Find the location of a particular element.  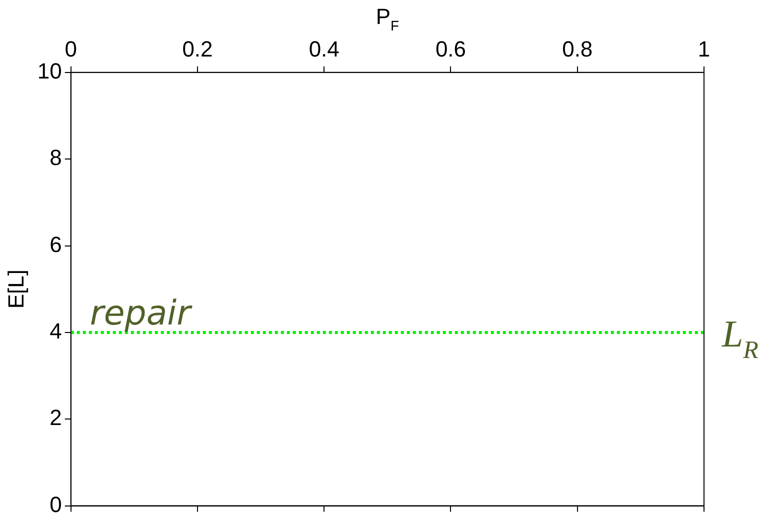

y-tick-label: 6 is located at coordinates (56, 244).